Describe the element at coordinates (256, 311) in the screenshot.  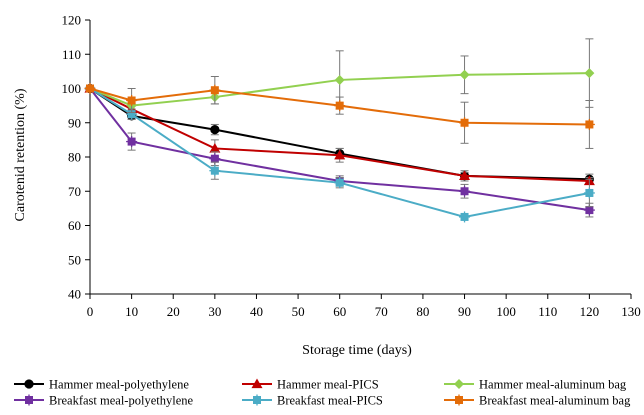
I see `x-tick-label: 40` at that location.